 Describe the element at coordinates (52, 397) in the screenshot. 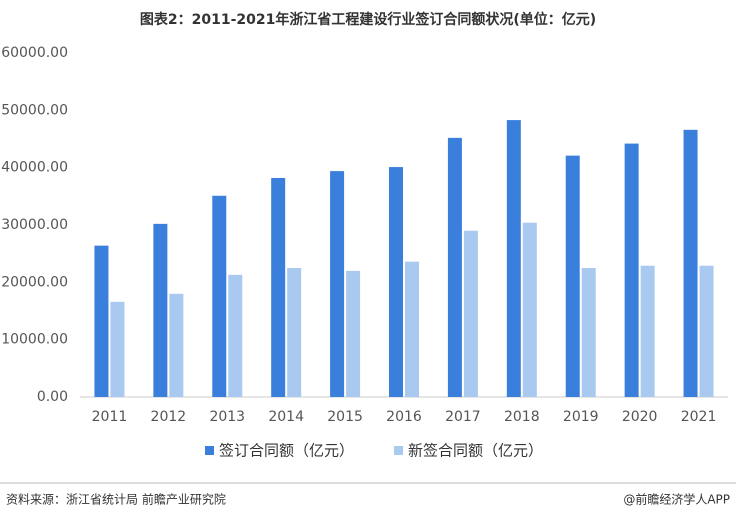

I see `y-tick-label: 0.00` at that location.